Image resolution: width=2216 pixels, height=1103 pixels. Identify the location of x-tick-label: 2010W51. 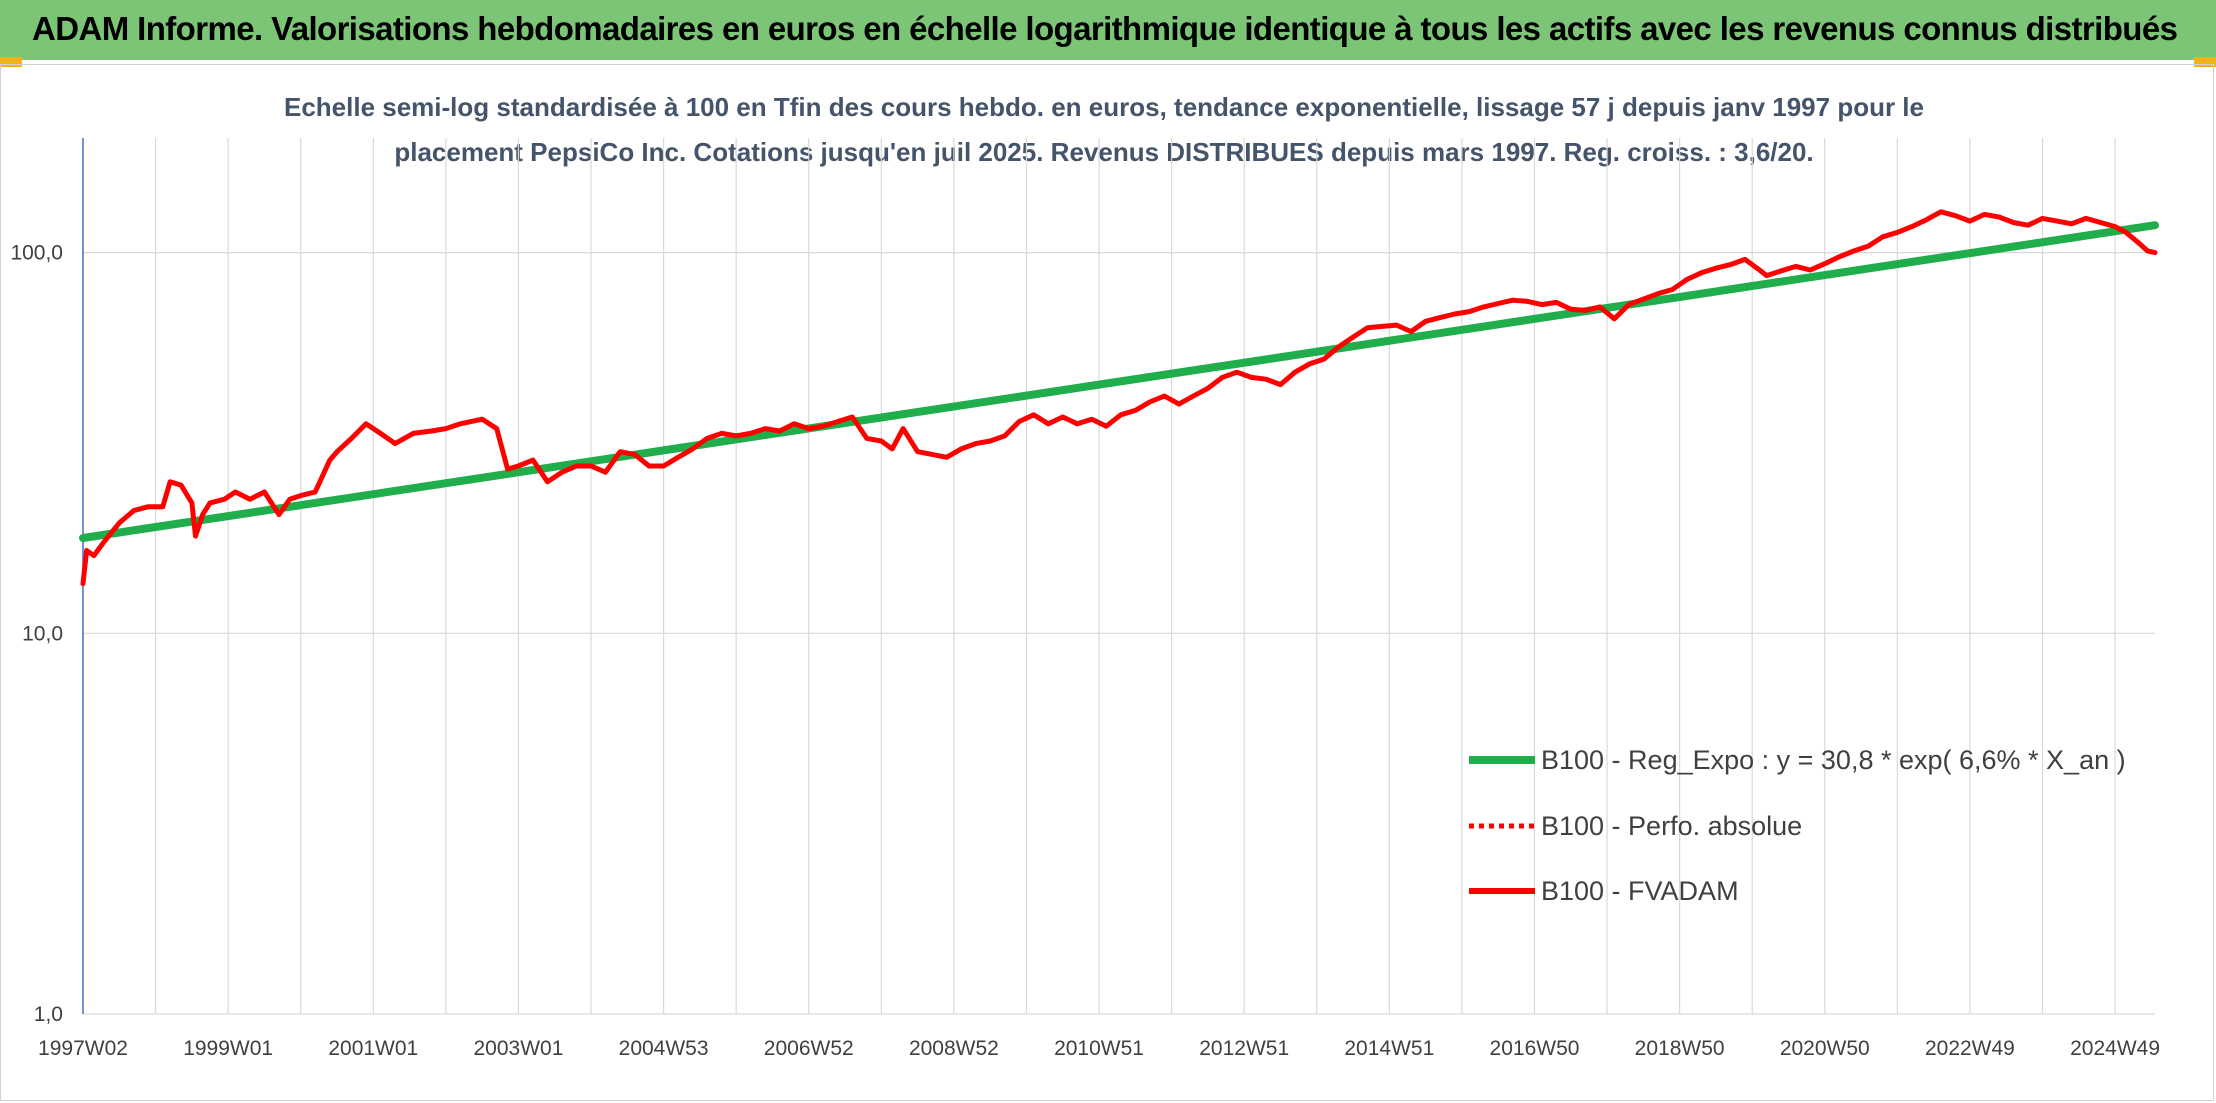
(1099, 1048).